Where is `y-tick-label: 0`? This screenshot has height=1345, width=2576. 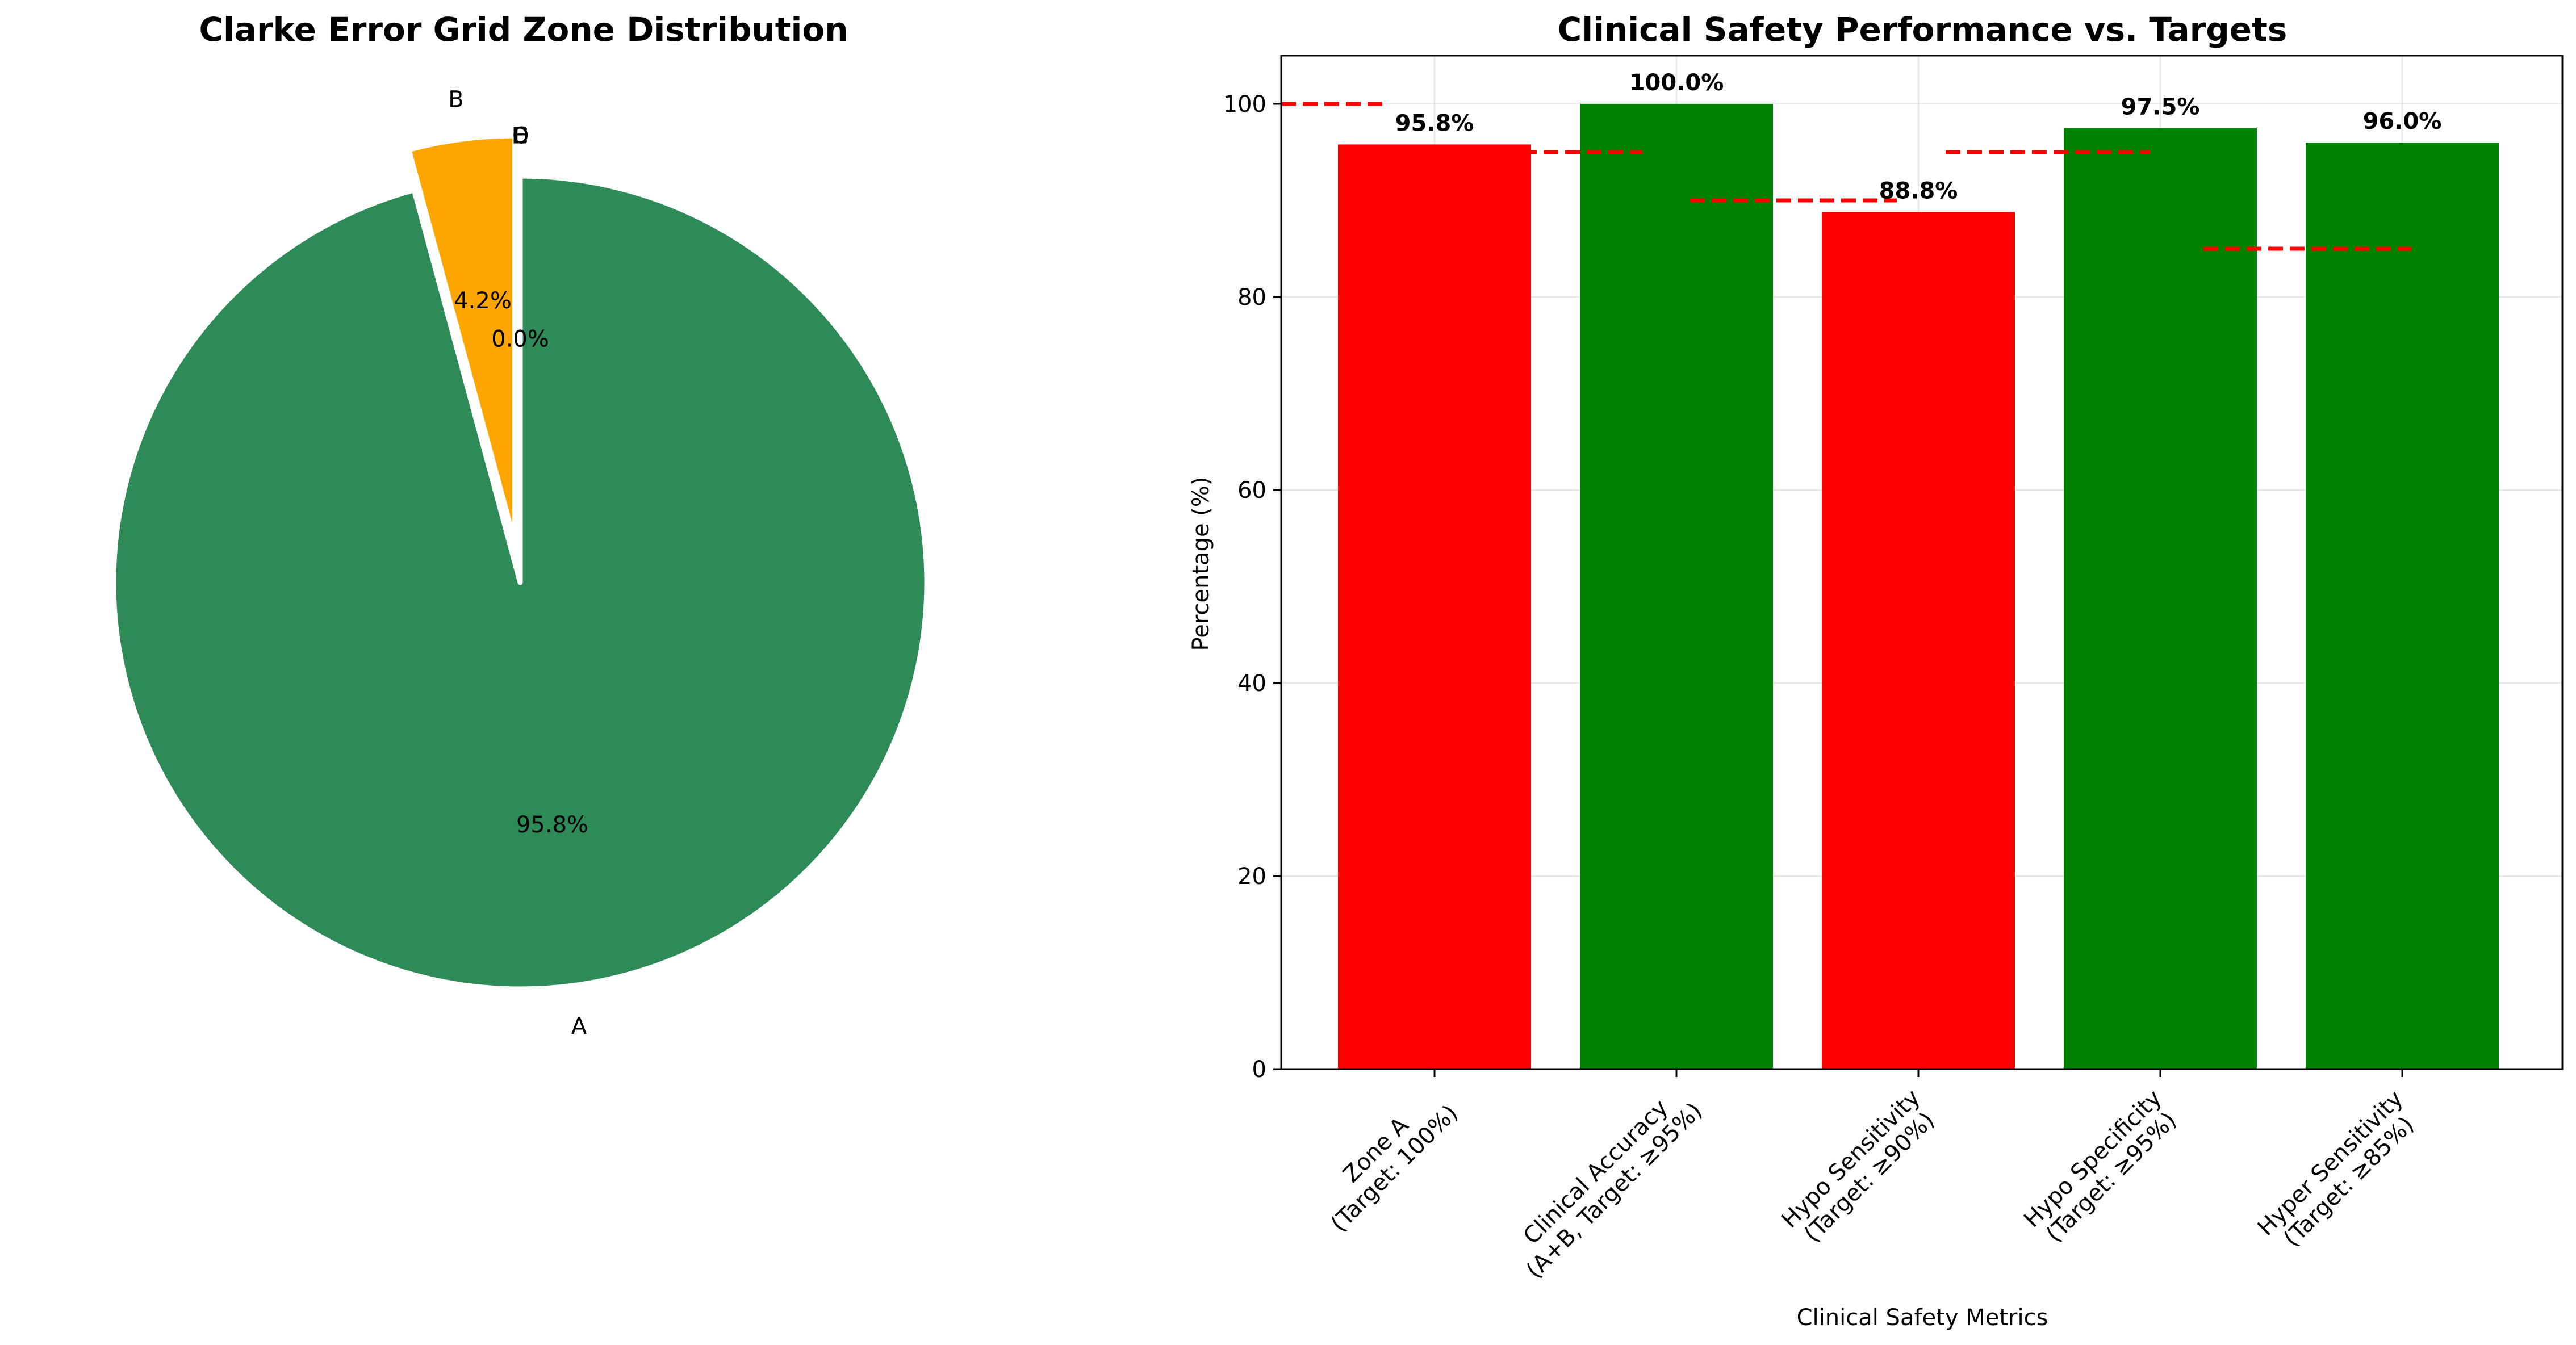
y-tick-label: 0 is located at coordinates (1259, 1070).